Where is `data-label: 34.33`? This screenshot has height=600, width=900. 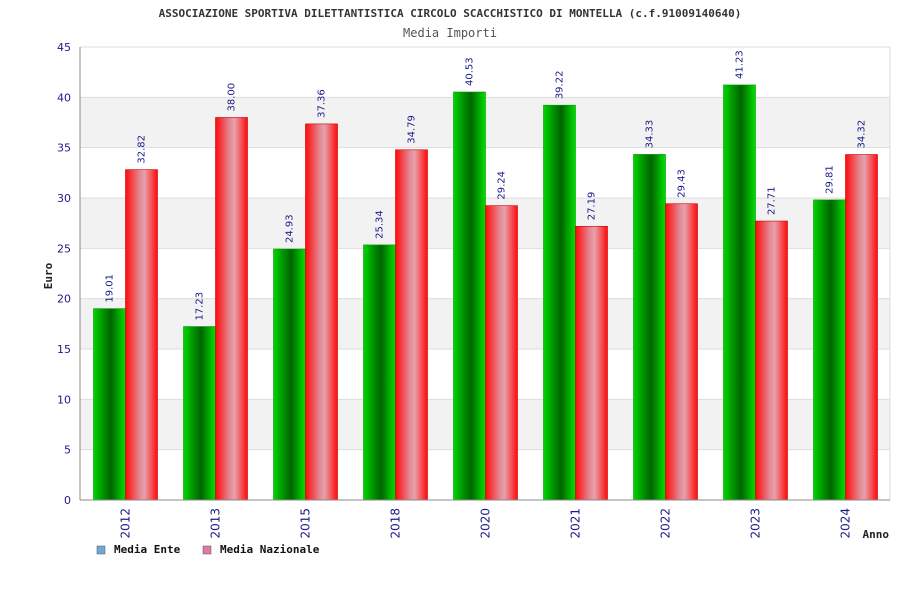
data-label: 34.33 is located at coordinates (650, 134).